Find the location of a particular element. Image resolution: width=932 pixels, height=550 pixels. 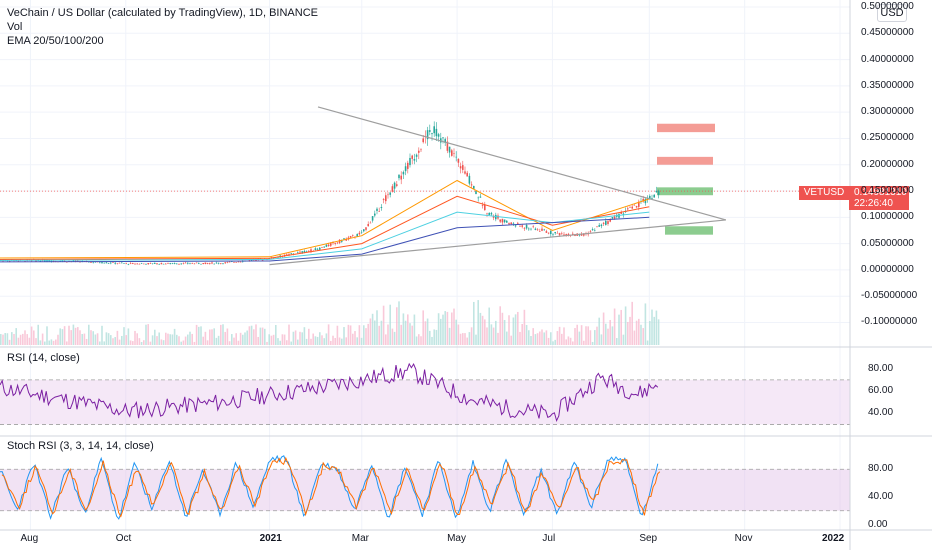

currency-badge: USD is located at coordinates (892, 13).